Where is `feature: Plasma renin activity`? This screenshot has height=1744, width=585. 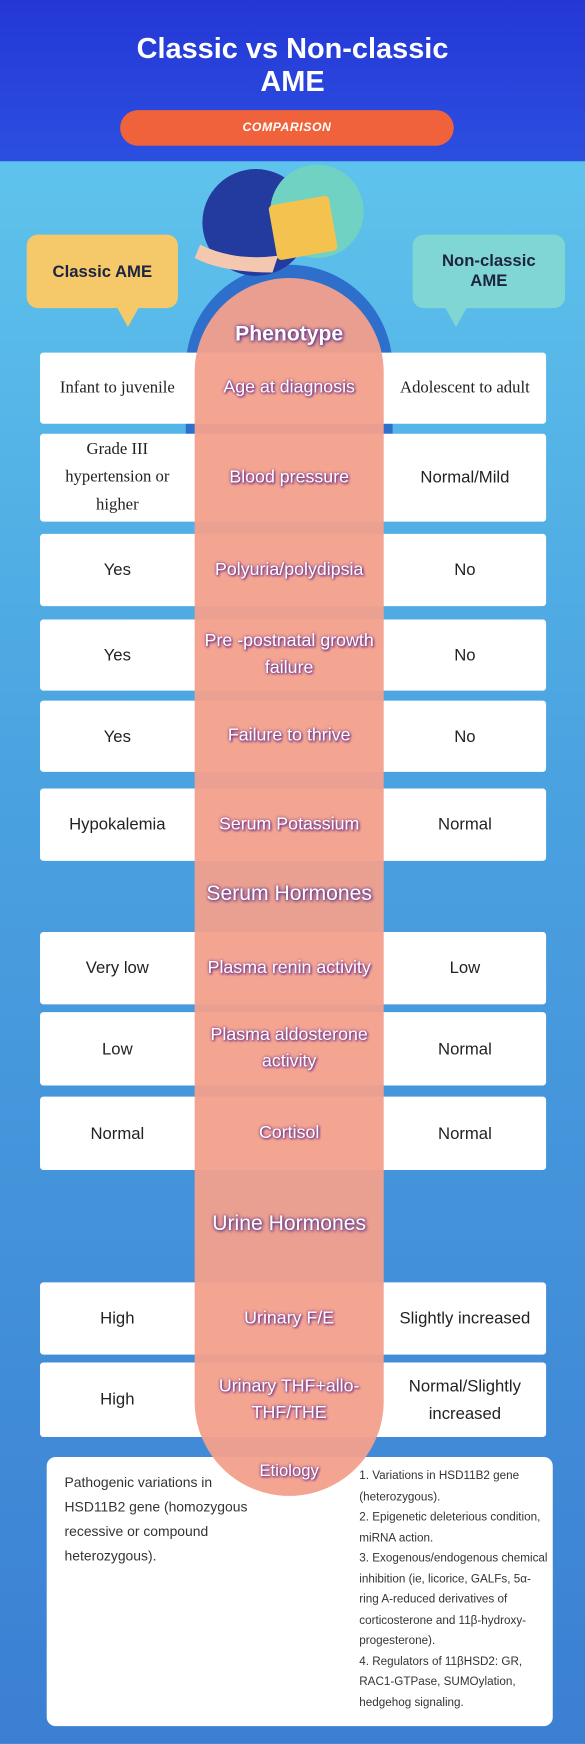 feature: Plasma renin activity is located at coordinates (289, 968).